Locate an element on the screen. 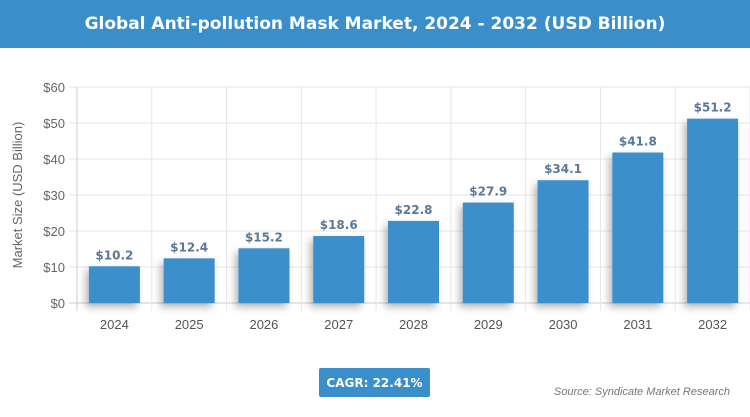 Image resolution: width=750 pixels, height=417 pixels. bar-2032 is located at coordinates (713, 211).